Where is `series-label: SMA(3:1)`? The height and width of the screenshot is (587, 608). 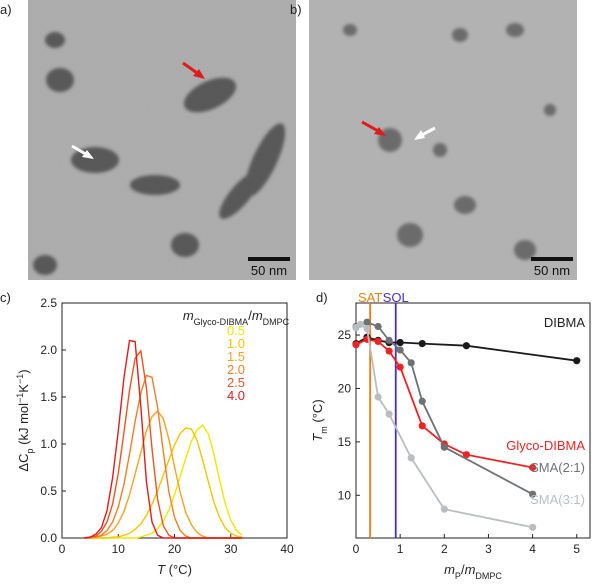 series-label: SMA(3:1) is located at coordinates (557, 499).